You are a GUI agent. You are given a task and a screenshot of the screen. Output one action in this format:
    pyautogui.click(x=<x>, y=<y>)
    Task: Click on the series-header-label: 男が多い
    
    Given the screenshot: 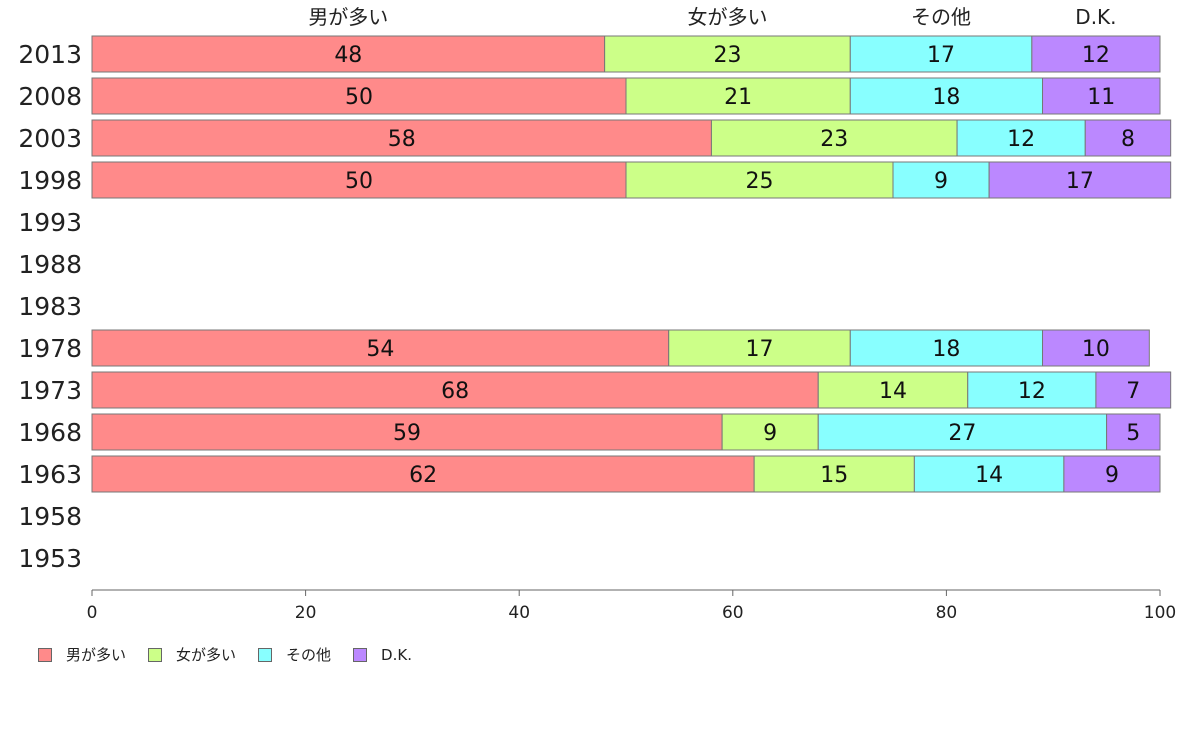 What is the action you would take?
    pyautogui.click(x=348, y=17)
    